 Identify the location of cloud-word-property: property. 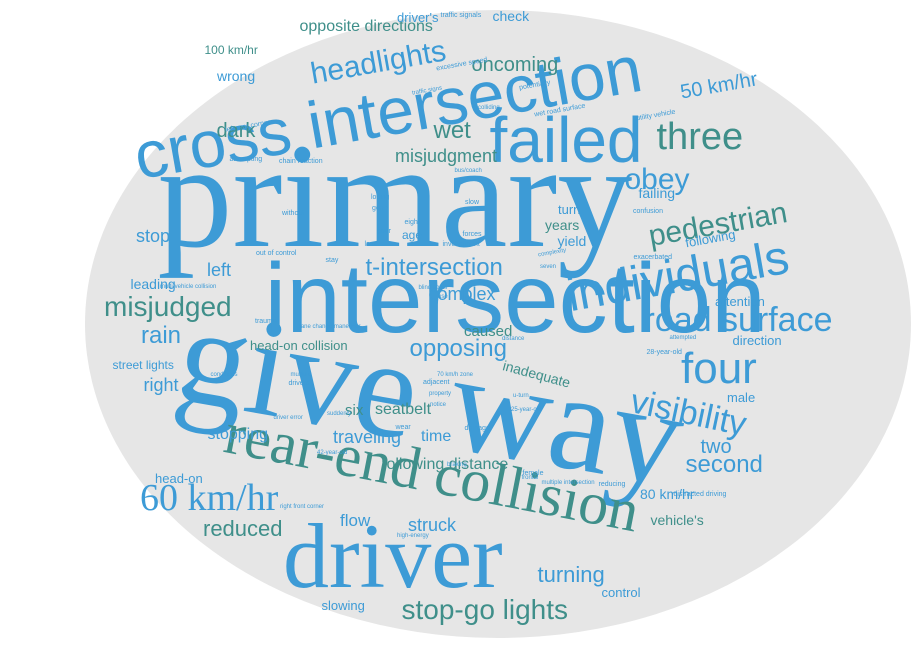
(440, 394).